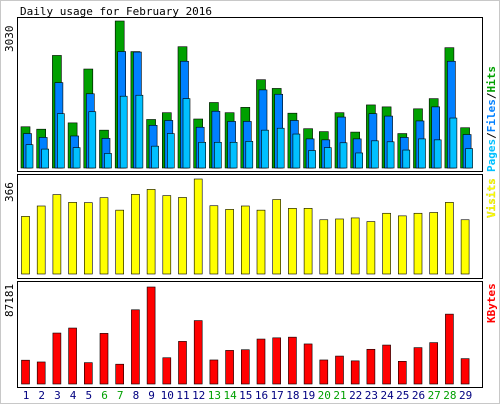 Image resolution: width=501 pixels, height=405 pixels. Describe the element at coordinates (261, 395) in the screenshot. I see `day-label-16: 16` at that location.